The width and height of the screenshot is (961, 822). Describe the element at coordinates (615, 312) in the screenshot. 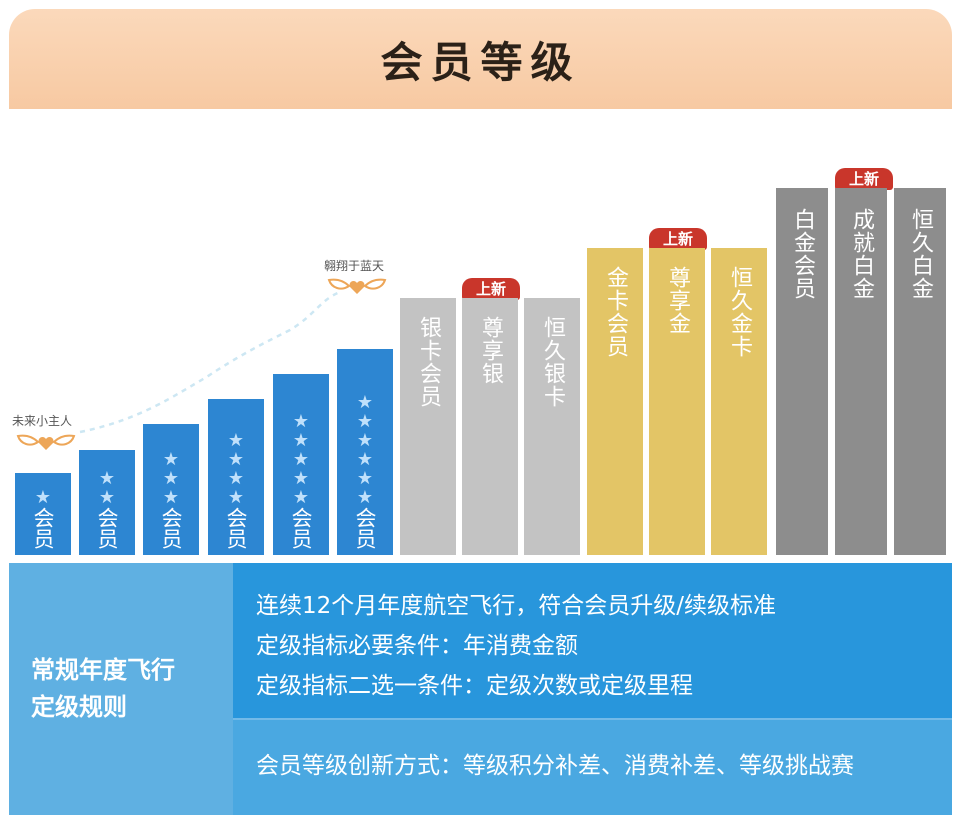

I see `tier-label: 金卡会员` at that location.